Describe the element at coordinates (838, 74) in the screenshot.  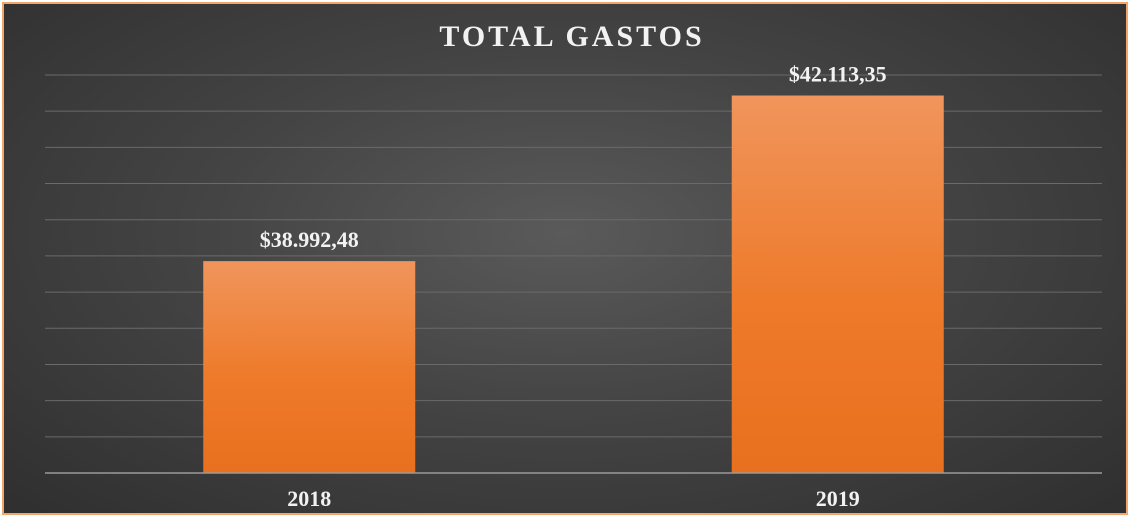
I see `data-label-2019: $42.113,35` at that location.